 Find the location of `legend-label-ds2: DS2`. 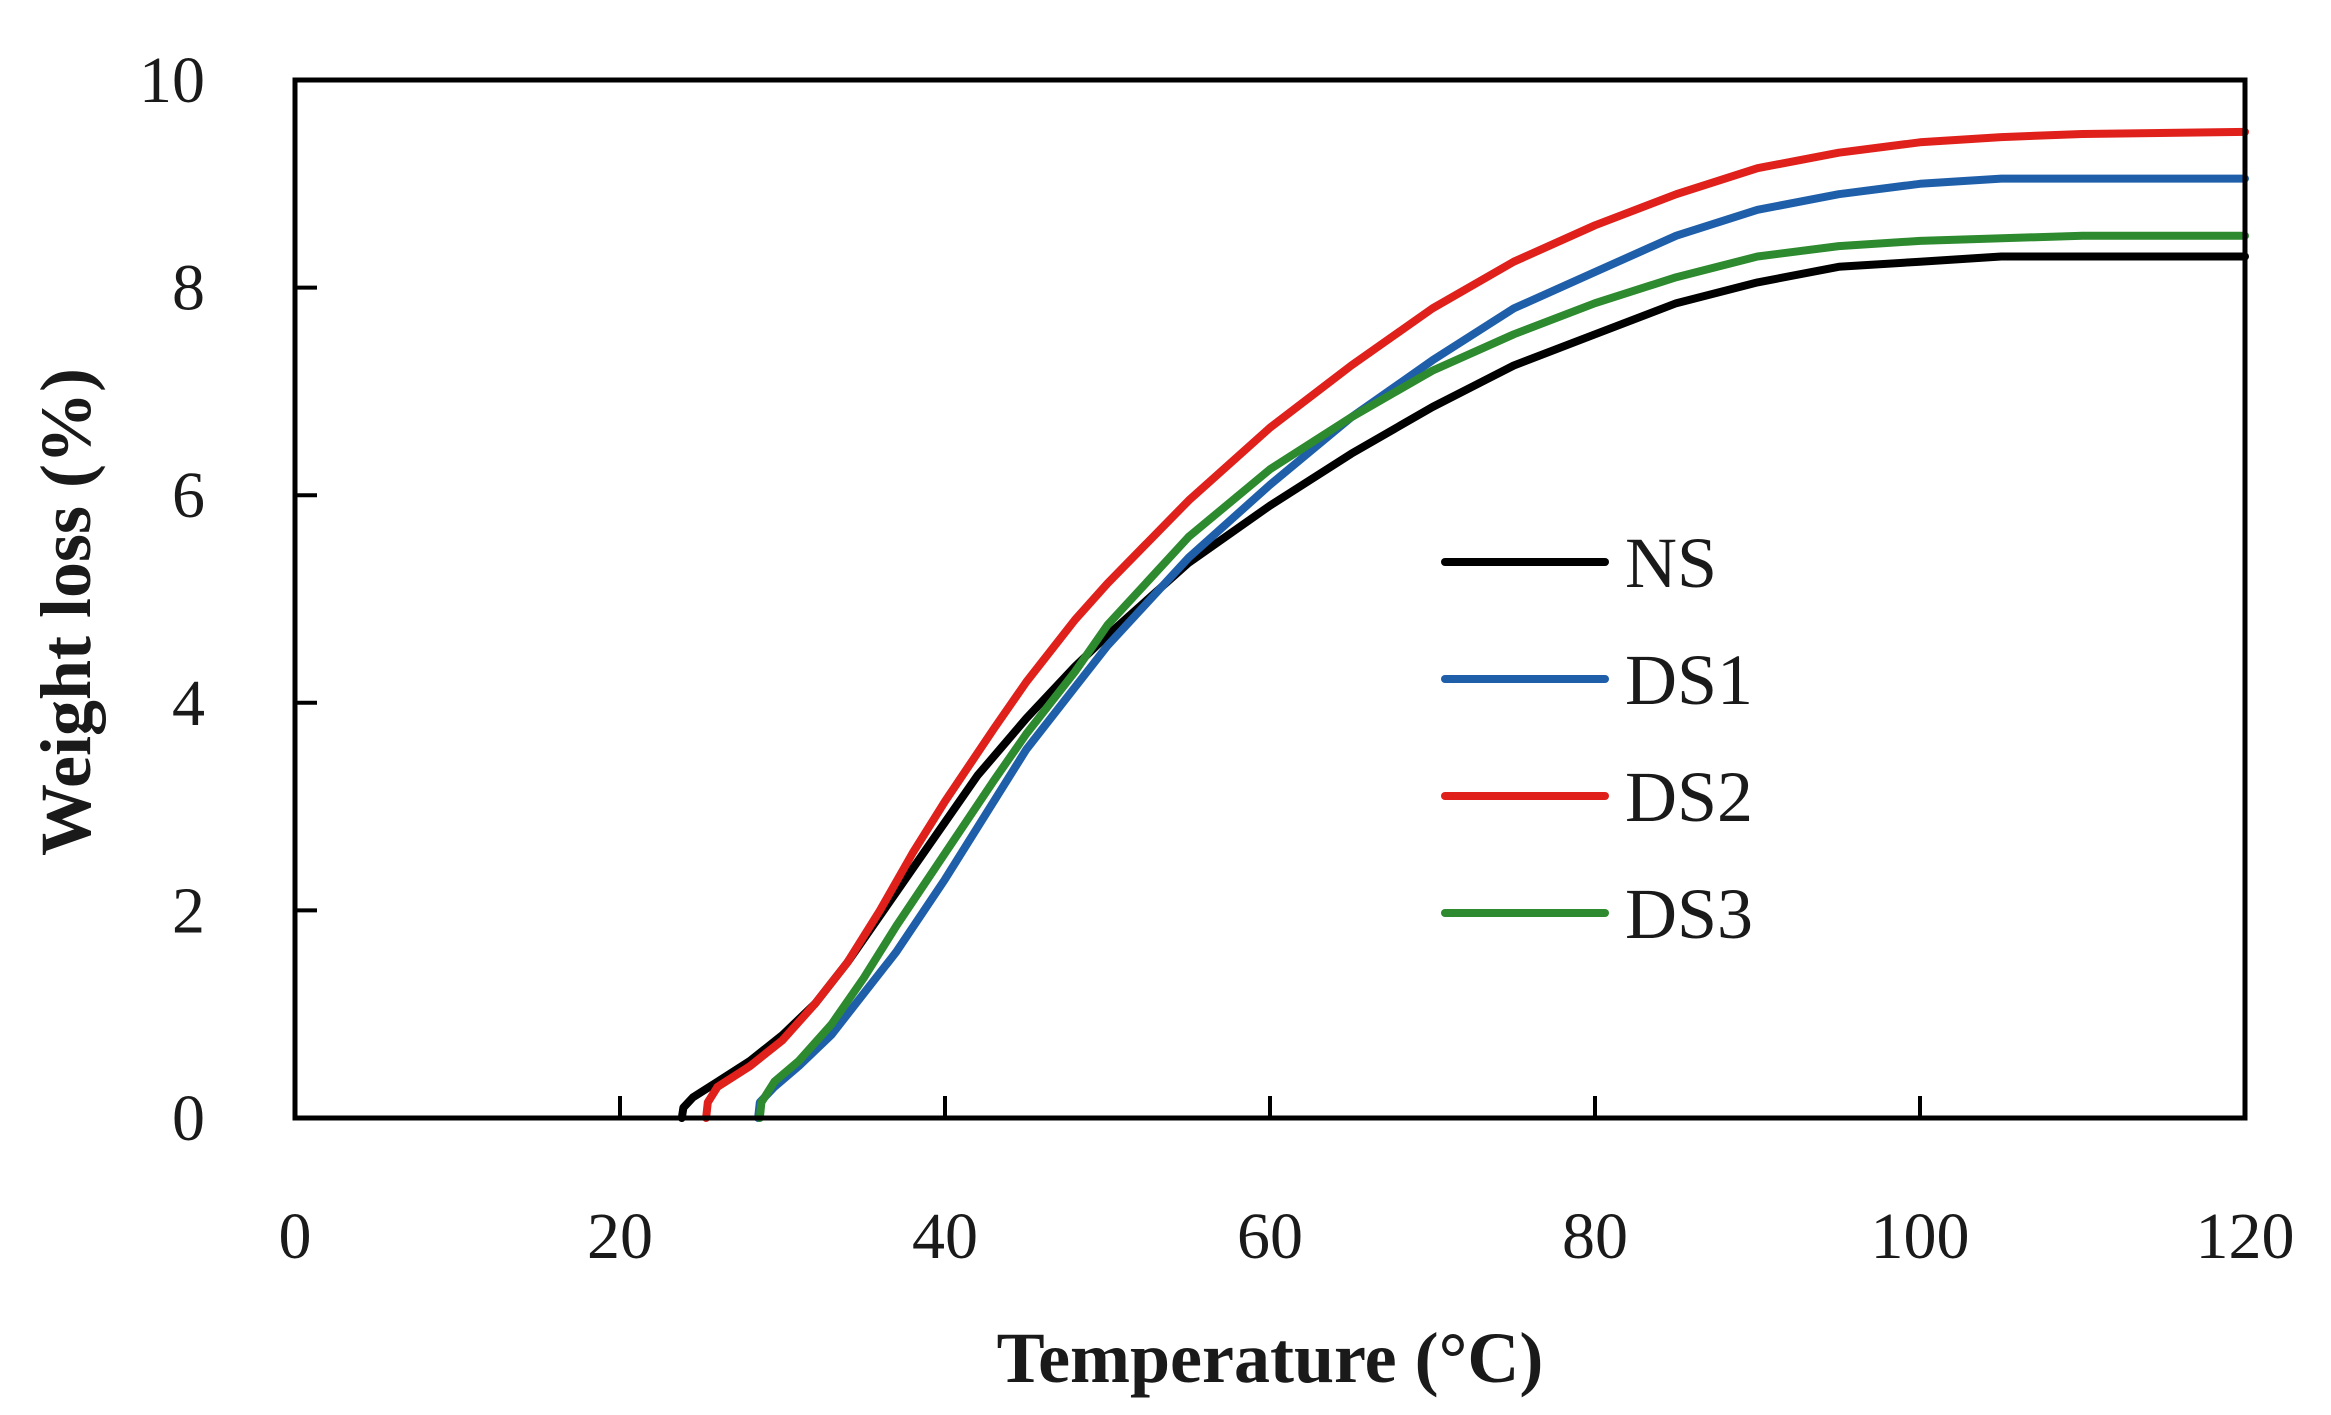

legend-label-ds2: DS2 is located at coordinates (1689, 797).